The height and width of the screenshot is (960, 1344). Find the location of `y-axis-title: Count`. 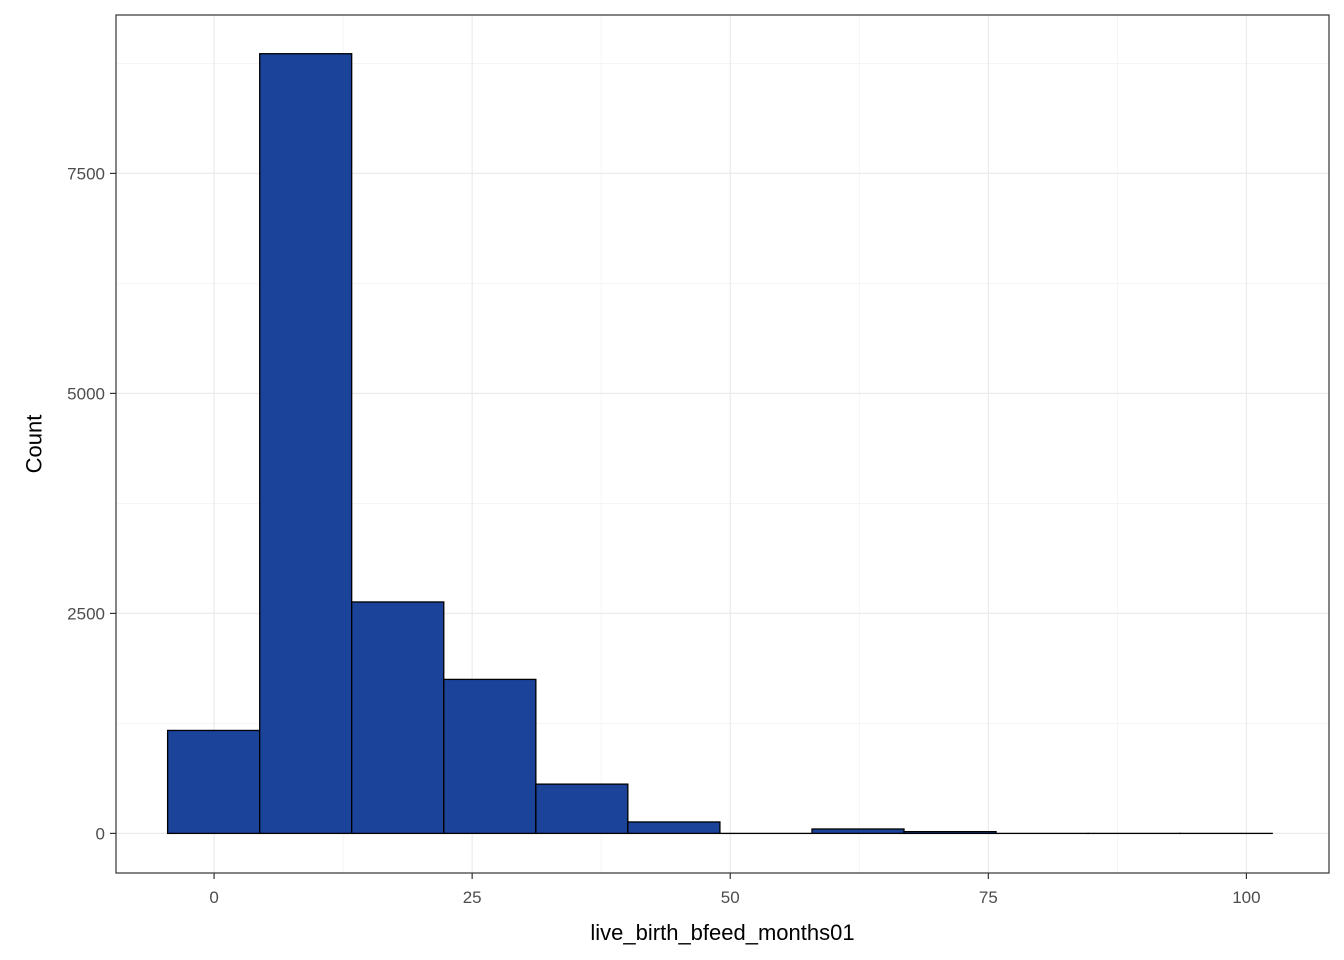

y-axis-title: Count is located at coordinates (34, 444).